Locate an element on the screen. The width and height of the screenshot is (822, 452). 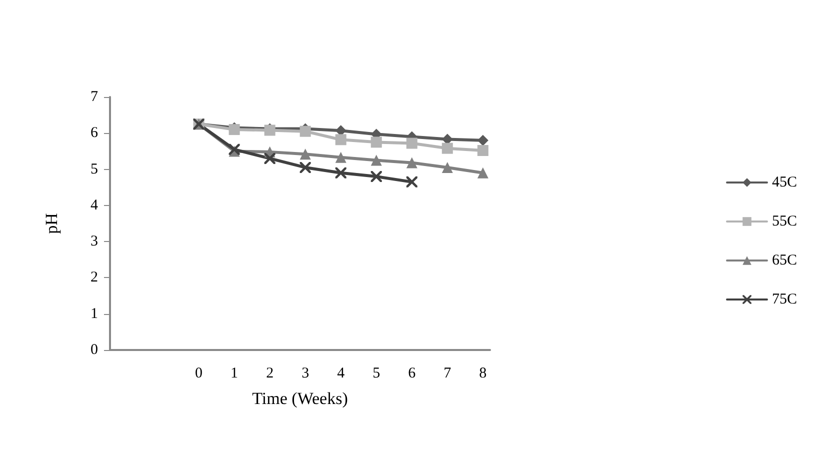
x-tick-label: 6 is located at coordinates (412, 374).